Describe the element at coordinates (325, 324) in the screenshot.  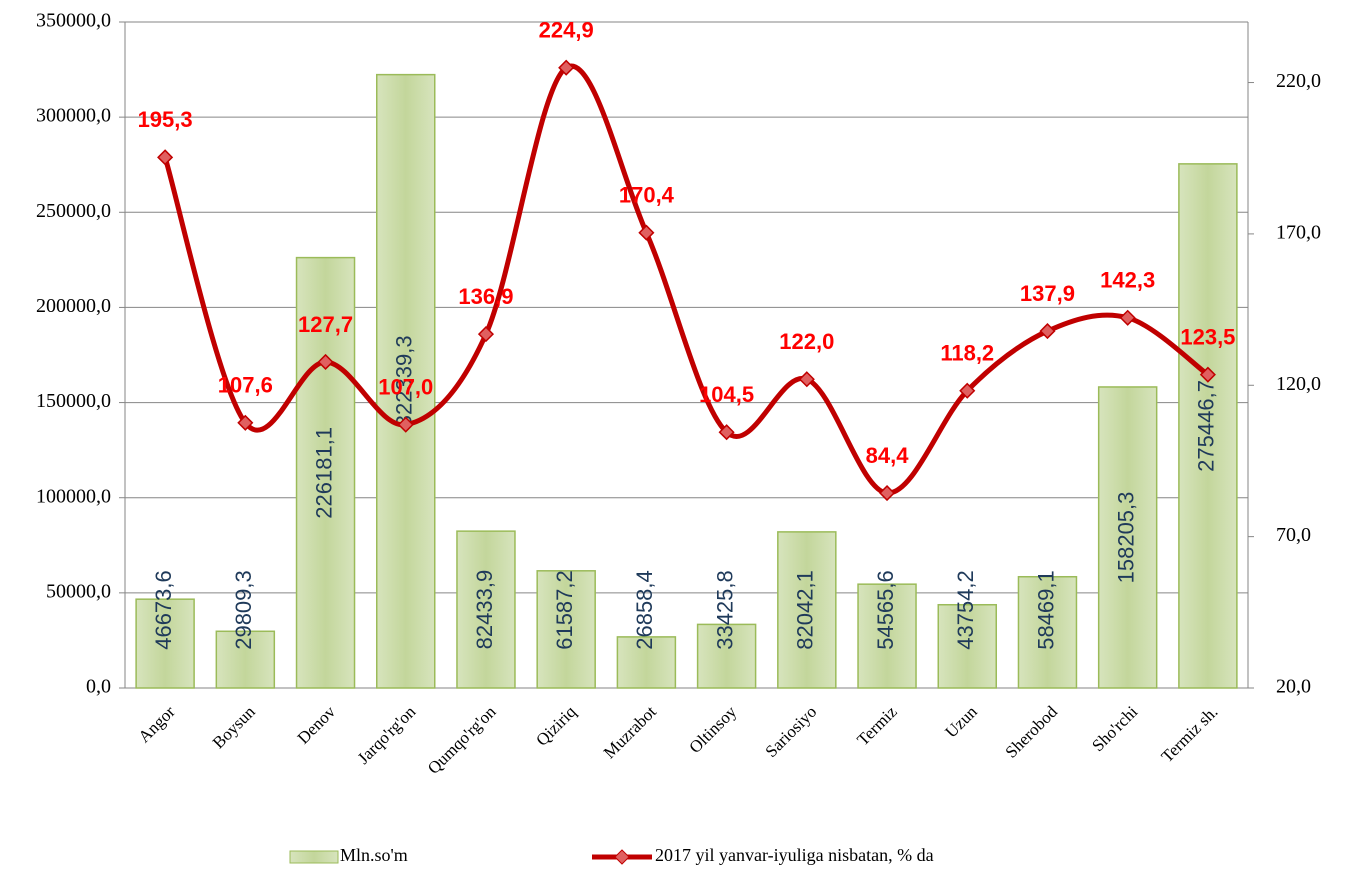
I see `line-value-label: 127,7` at that location.